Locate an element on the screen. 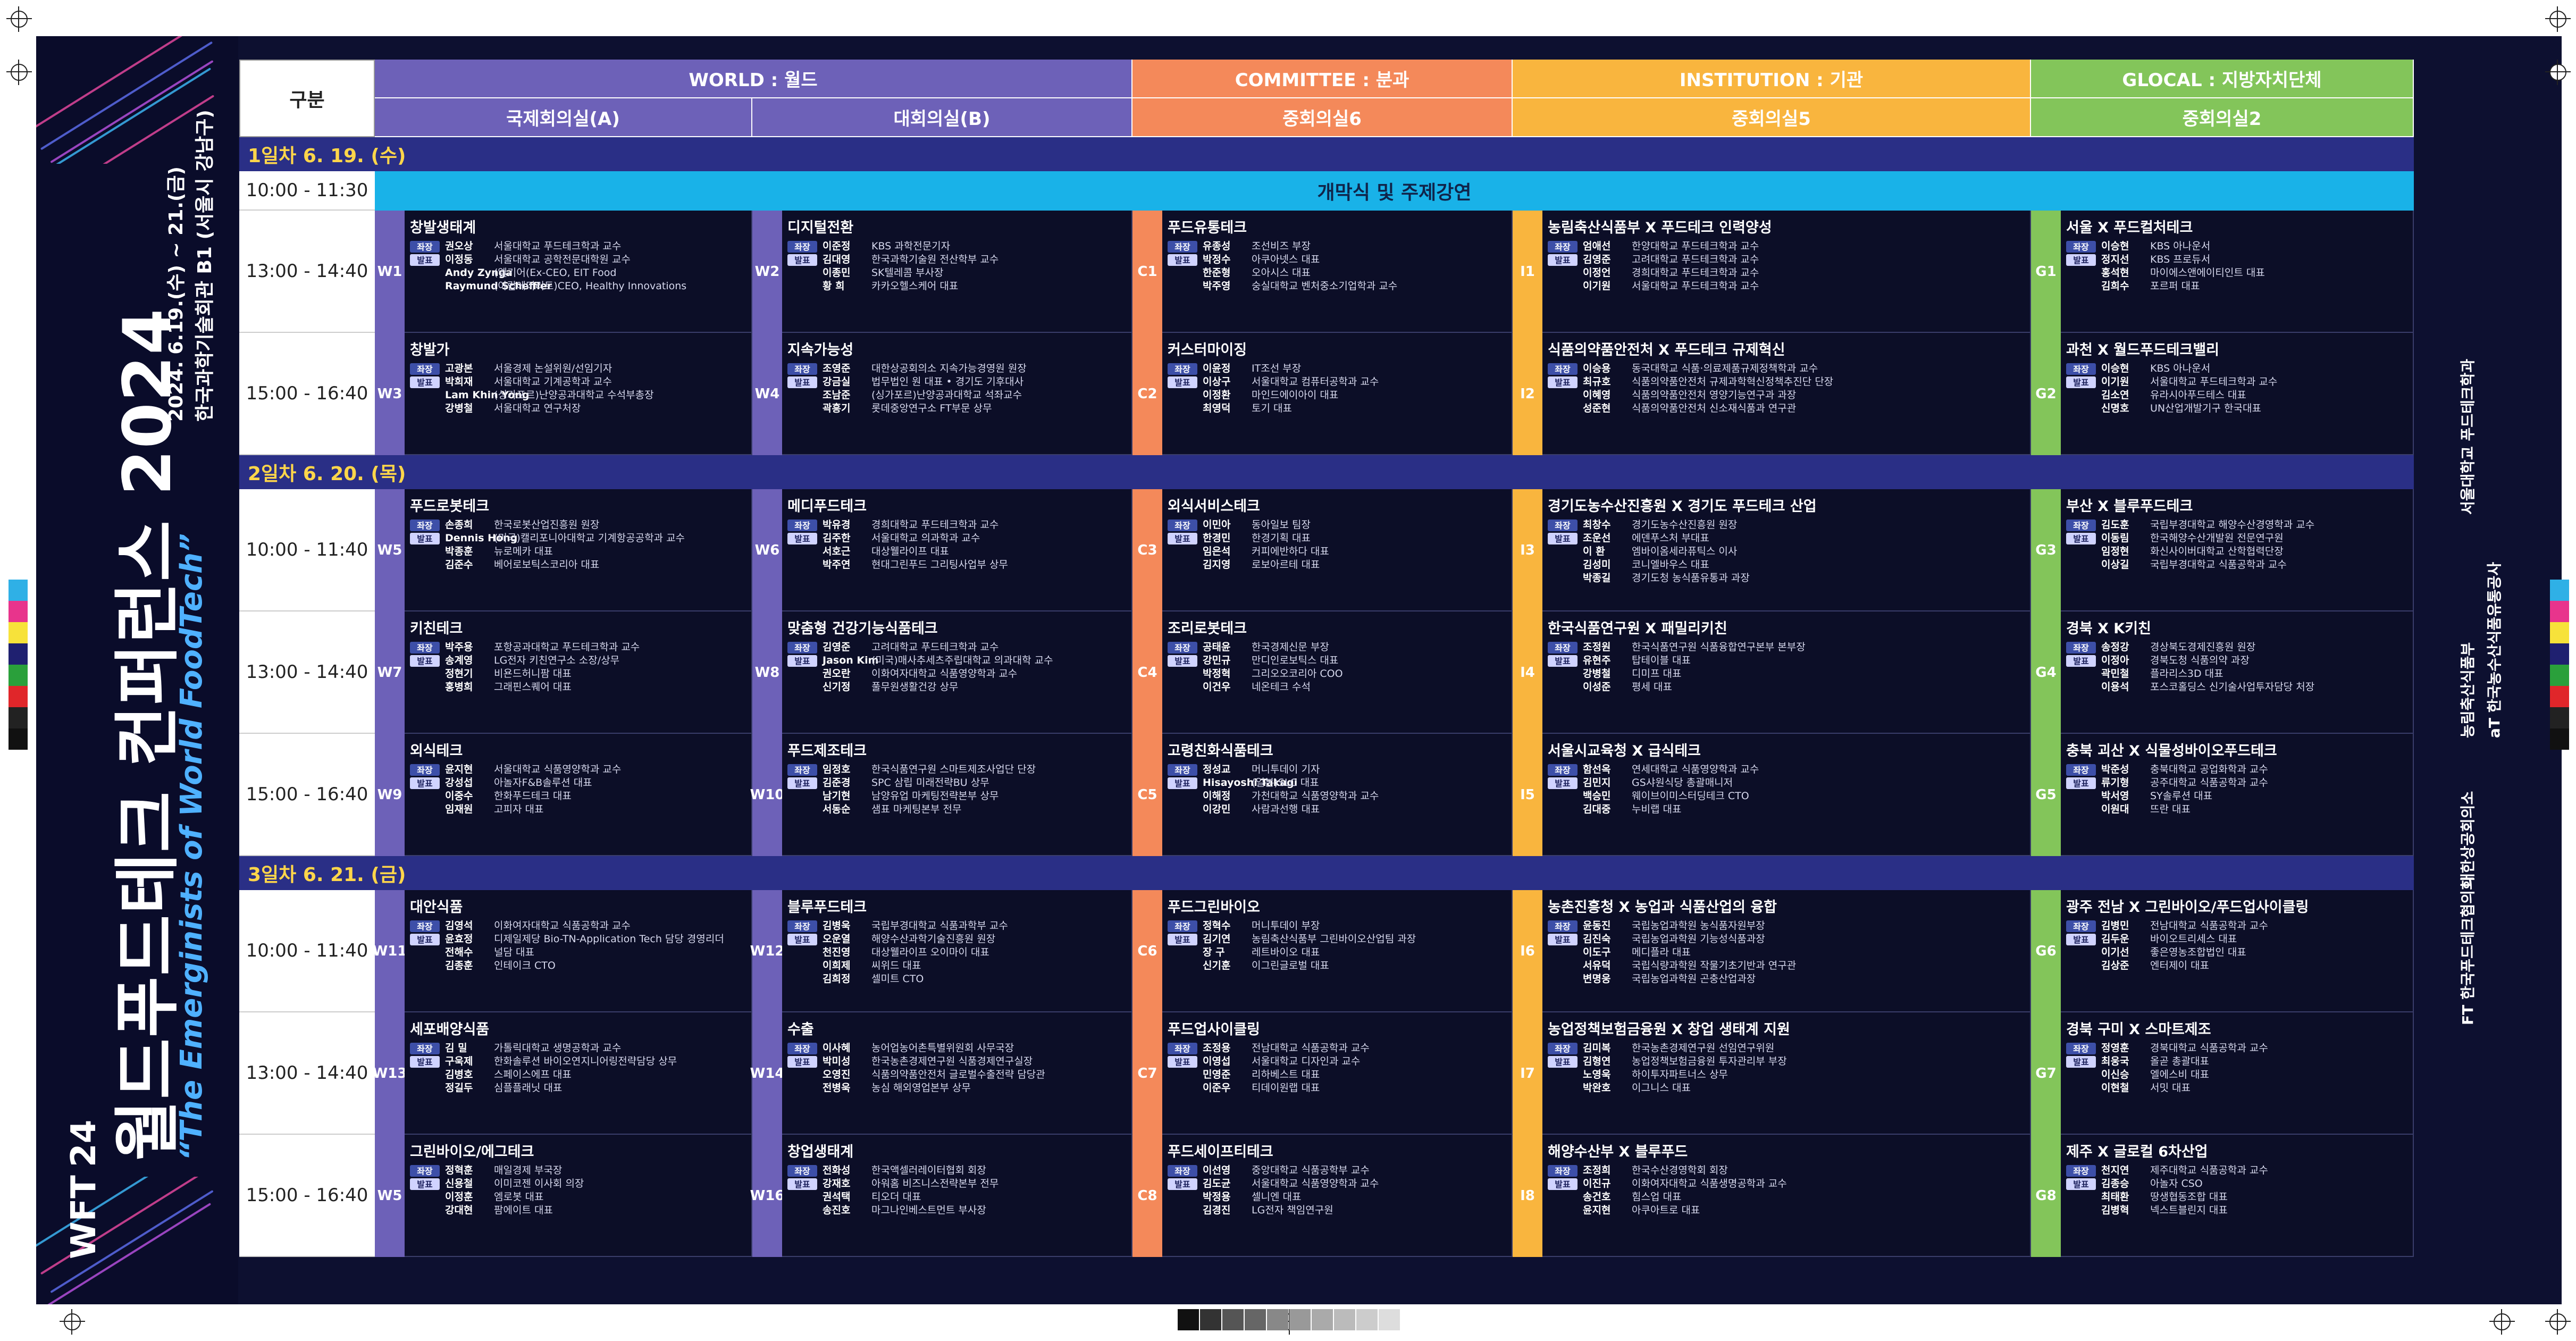  speaker-row: 발표 강금실 법무법인 원 대표 • 경기도 기후대사 is located at coordinates (956, 382).